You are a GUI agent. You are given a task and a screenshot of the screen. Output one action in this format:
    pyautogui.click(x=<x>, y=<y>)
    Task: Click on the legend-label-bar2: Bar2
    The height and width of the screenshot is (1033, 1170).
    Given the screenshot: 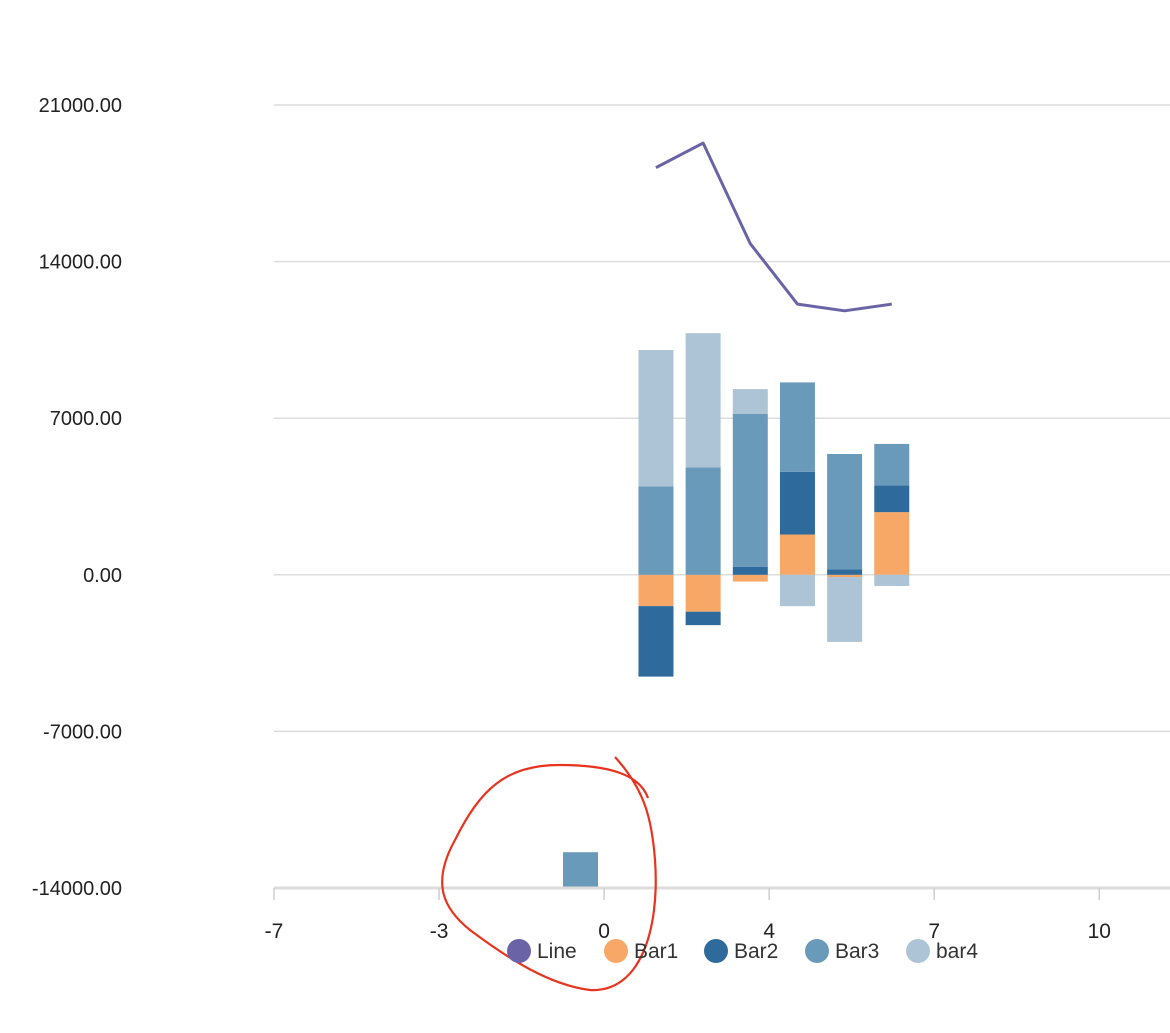 What is the action you would take?
    pyautogui.click(x=756, y=951)
    